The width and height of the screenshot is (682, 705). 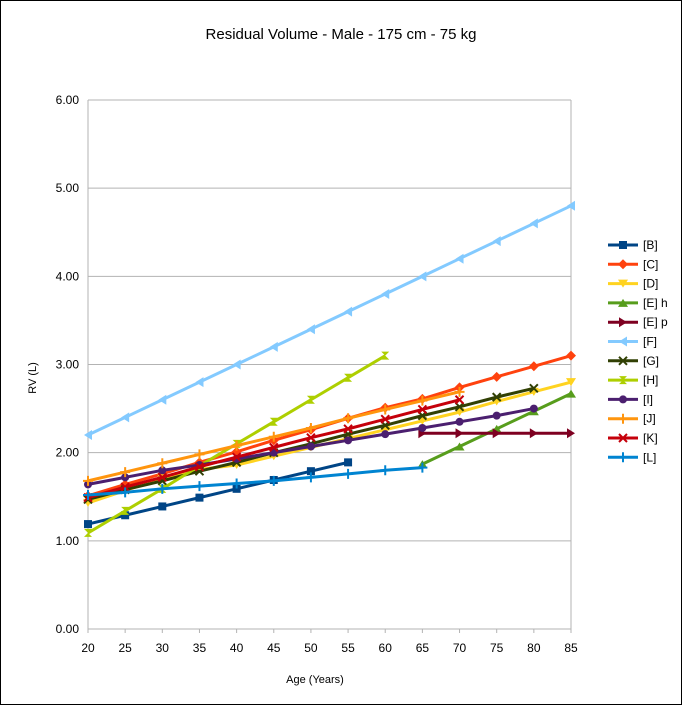 I want to click on legend-item-e-h: [E] h, so click(x=638, y=303).